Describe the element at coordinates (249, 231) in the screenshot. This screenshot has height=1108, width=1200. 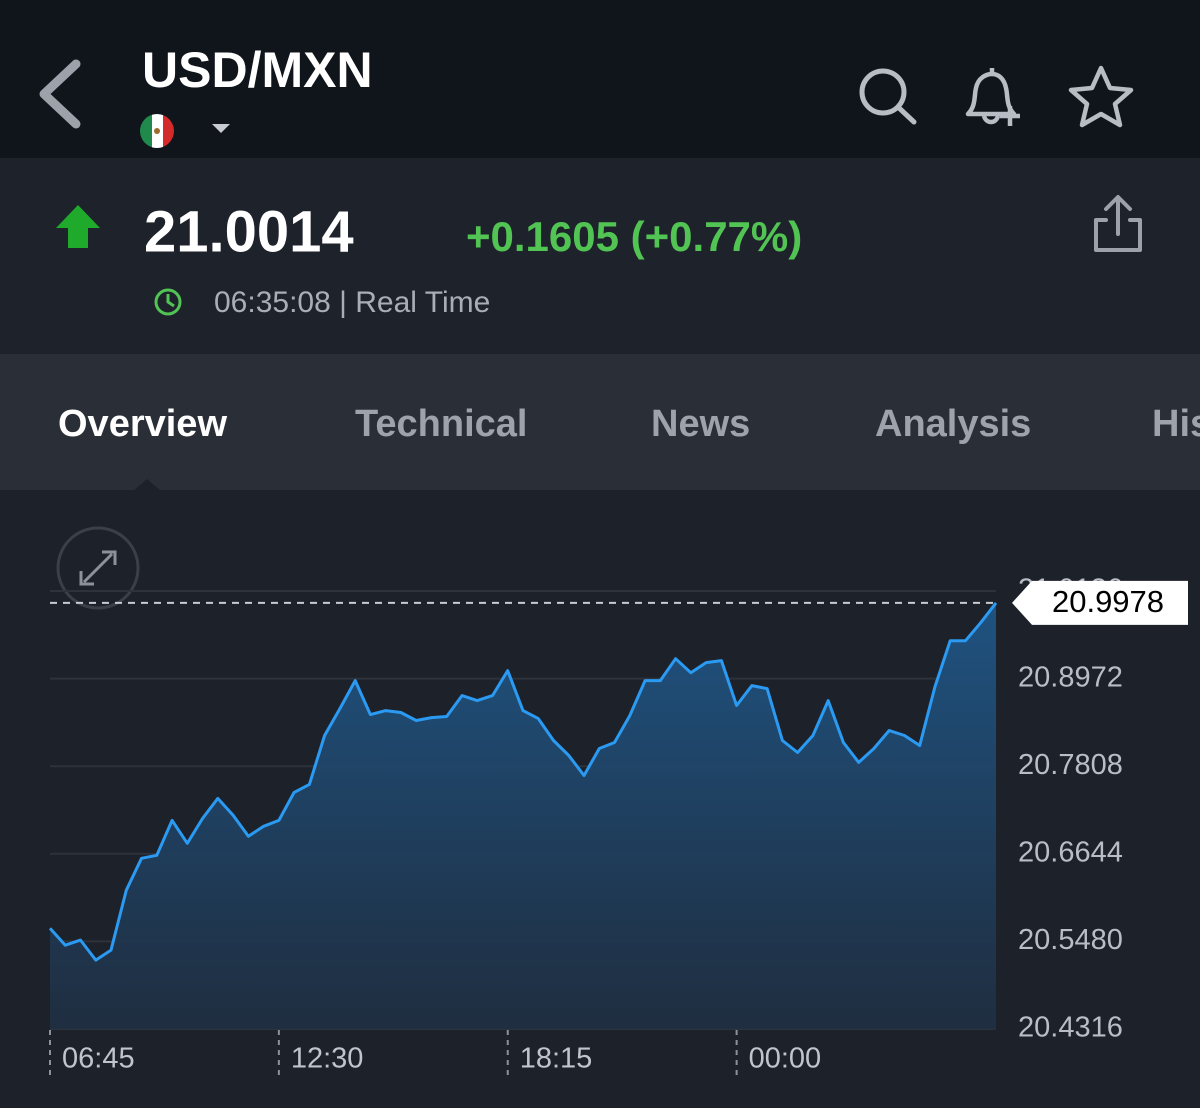
I see `price: 21.0014` at that location.